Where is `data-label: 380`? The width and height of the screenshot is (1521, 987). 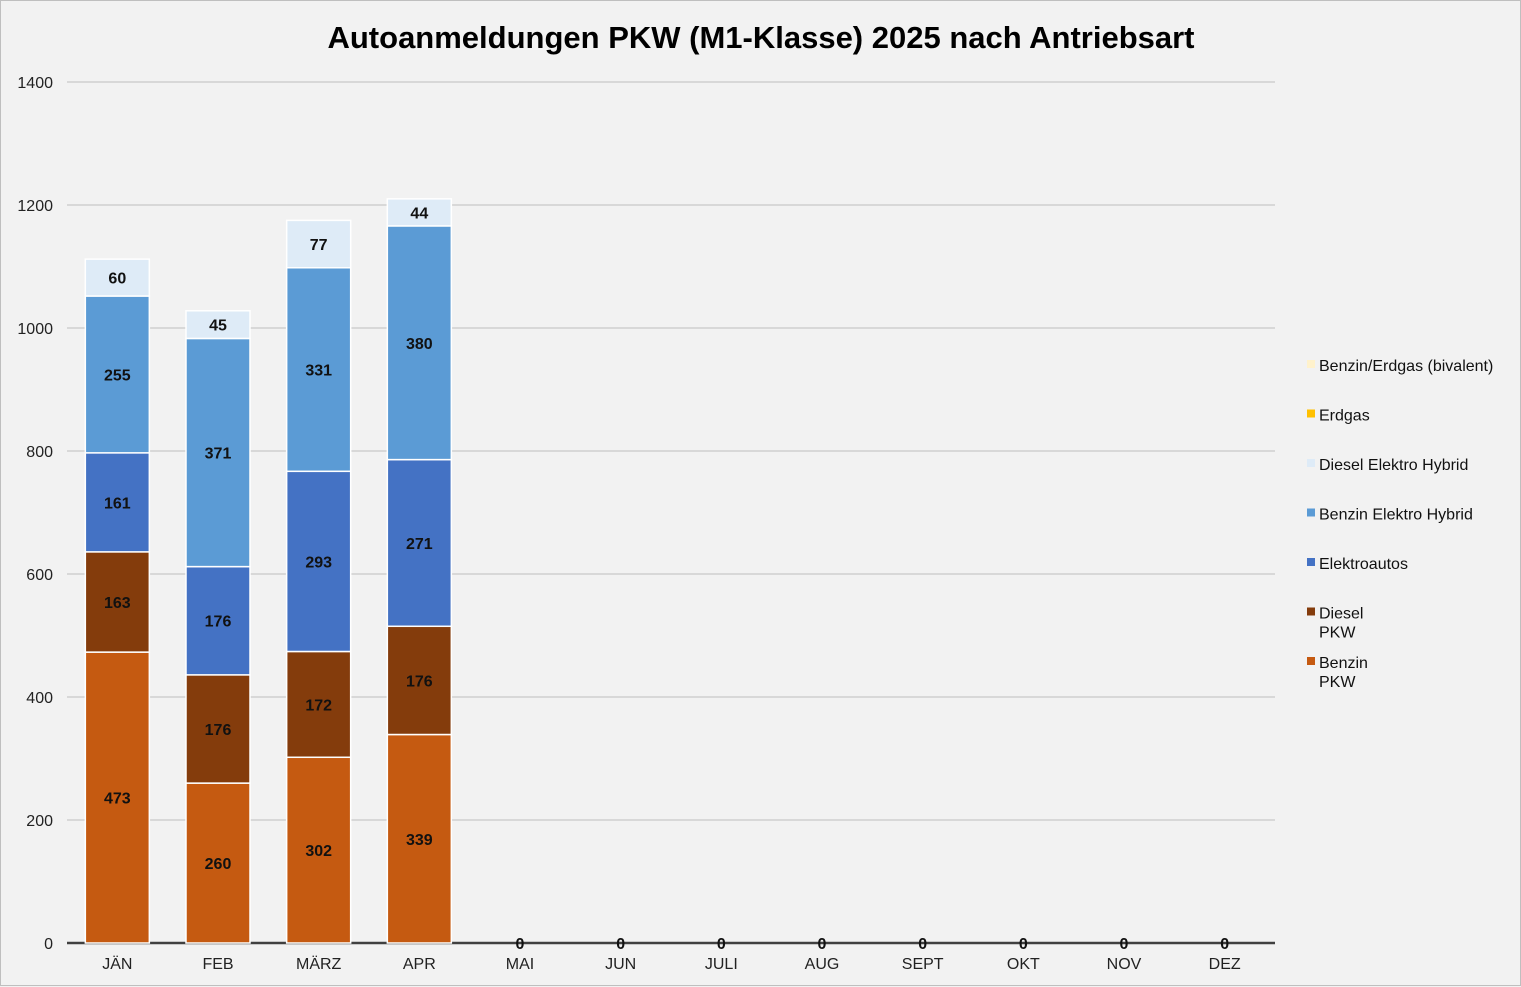 data-label: 380 is located at coordinates (419, 344).